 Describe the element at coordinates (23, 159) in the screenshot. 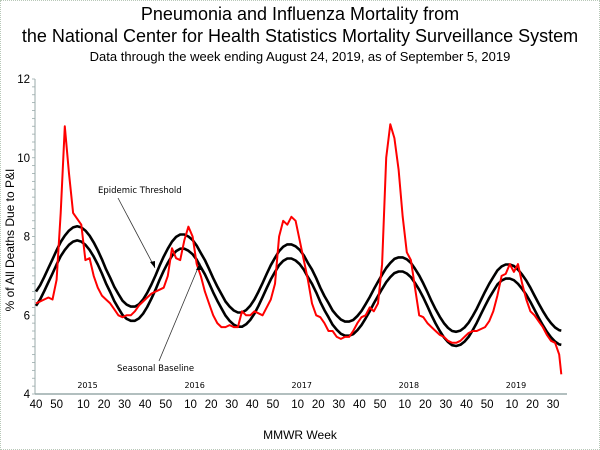

I see `y-tick-label: 10` at that location.